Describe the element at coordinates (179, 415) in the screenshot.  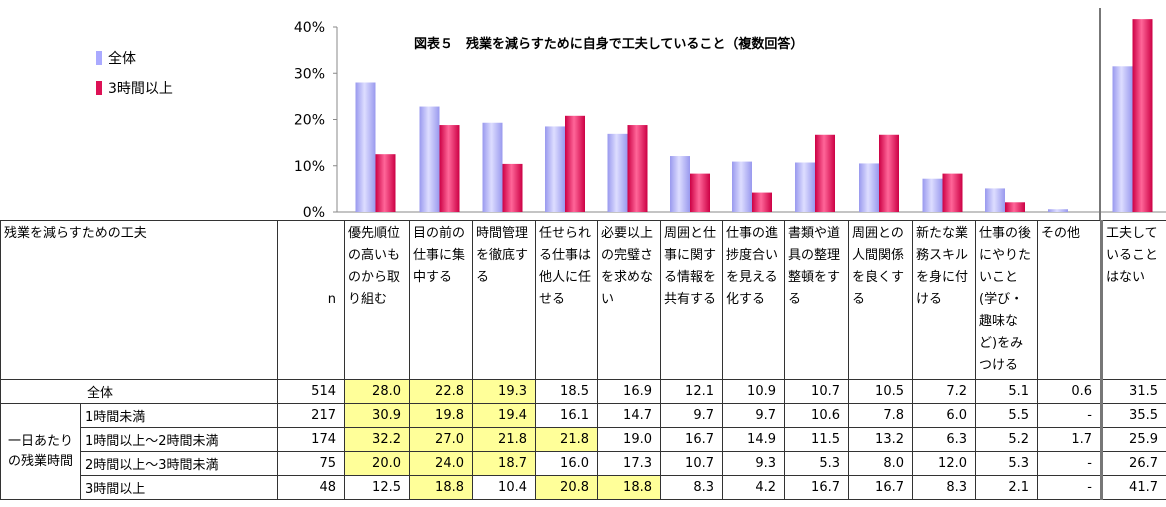
I see `row-label: 1時間未満` at that location.